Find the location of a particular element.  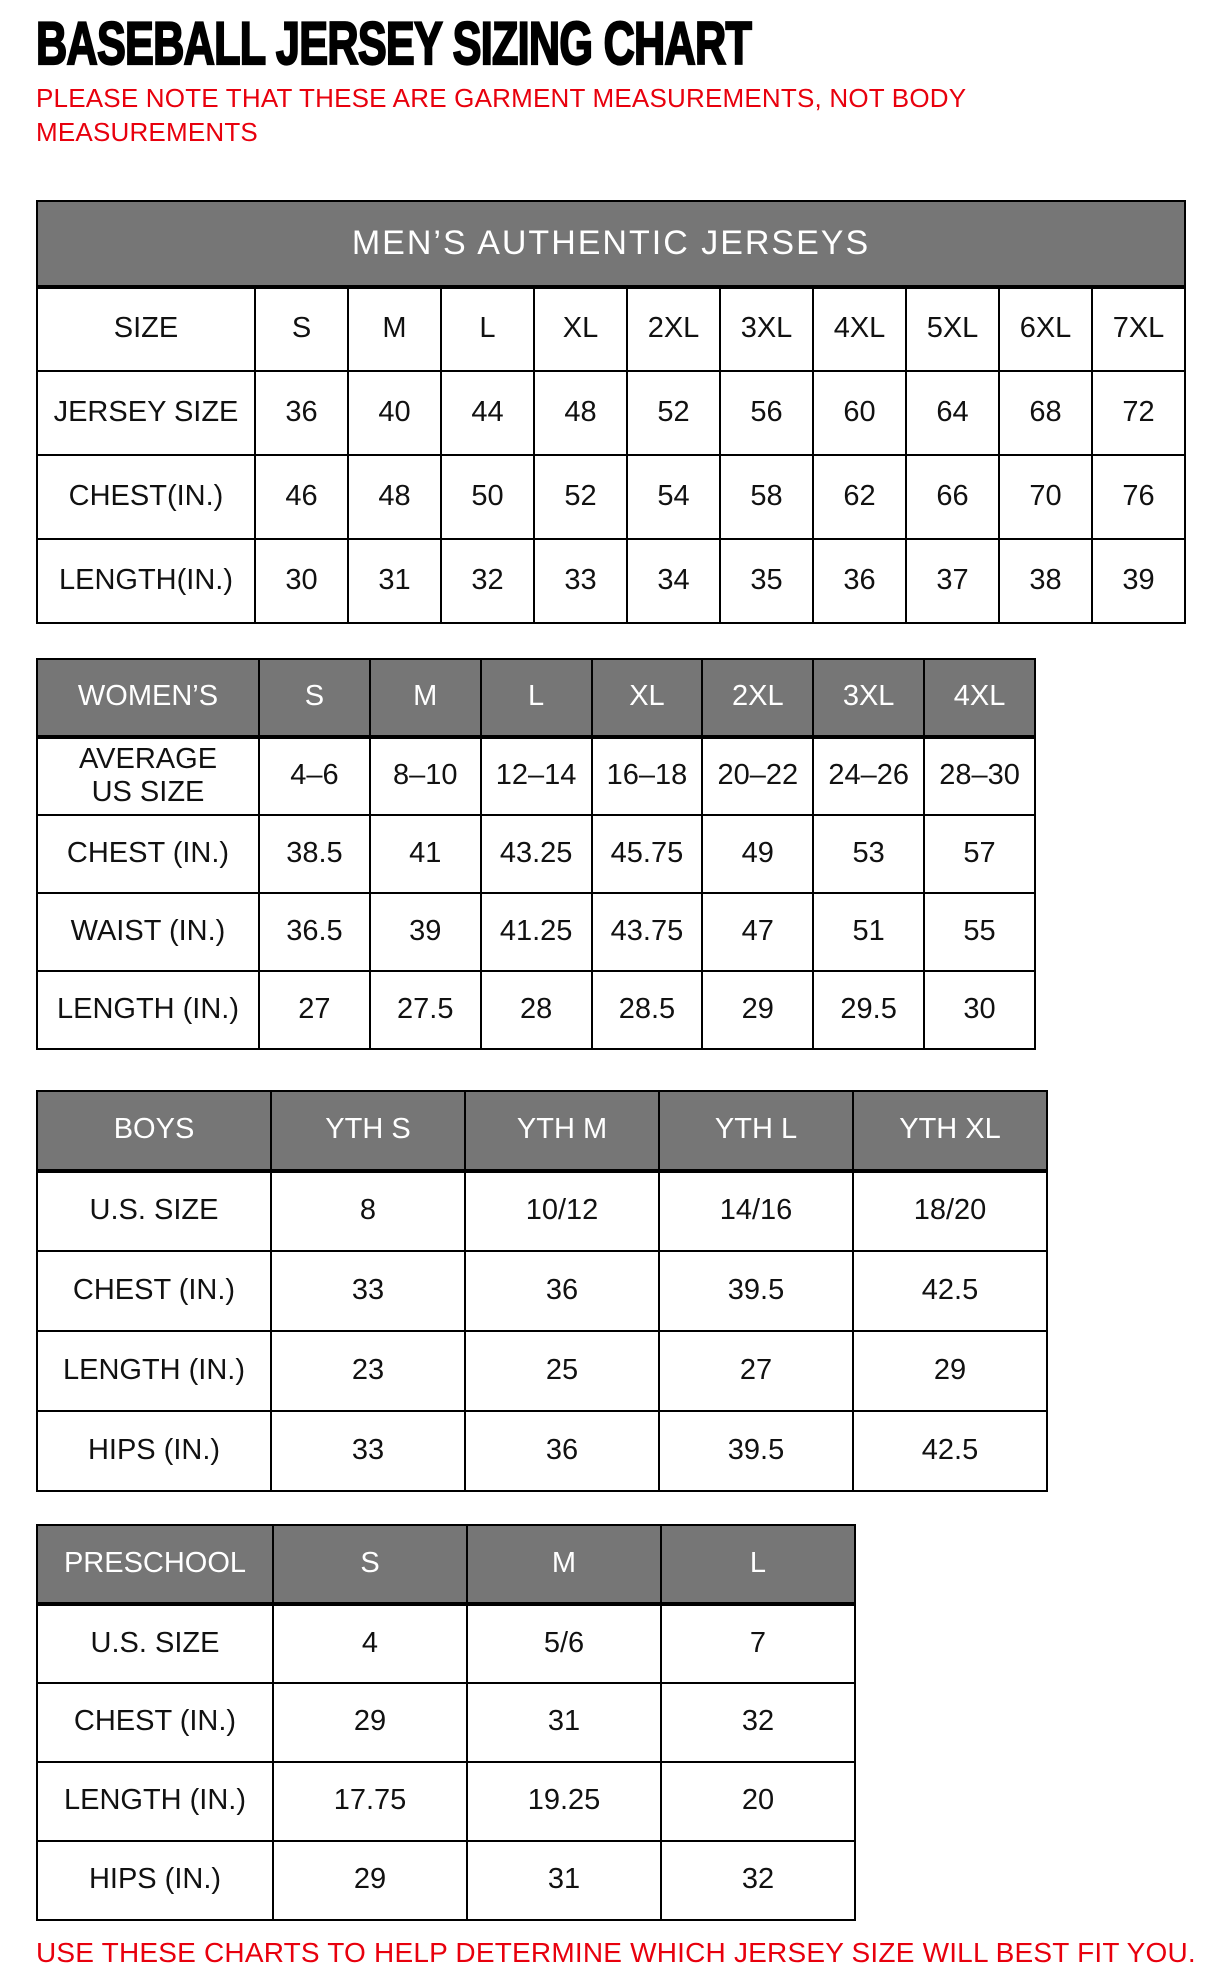

mens-value: M is located at coordinates (394, 328).